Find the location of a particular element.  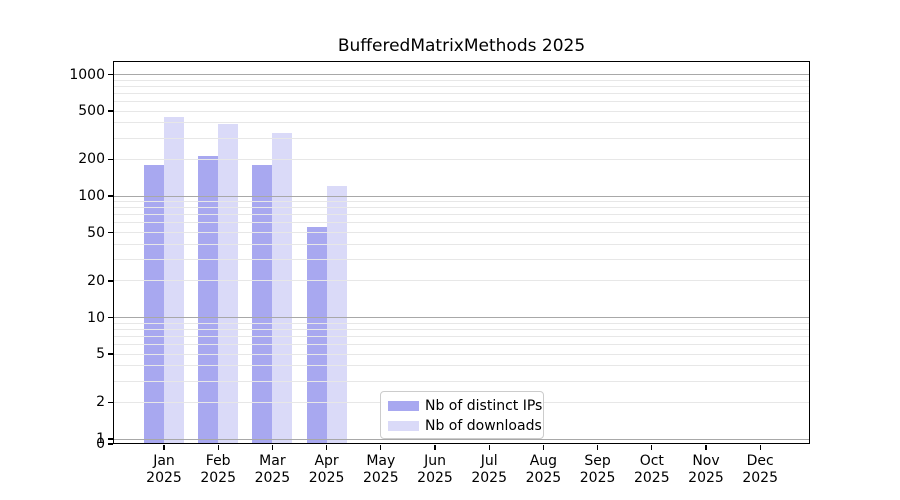

y-tick-label-100: 100 is located at coordinates (91, 196).